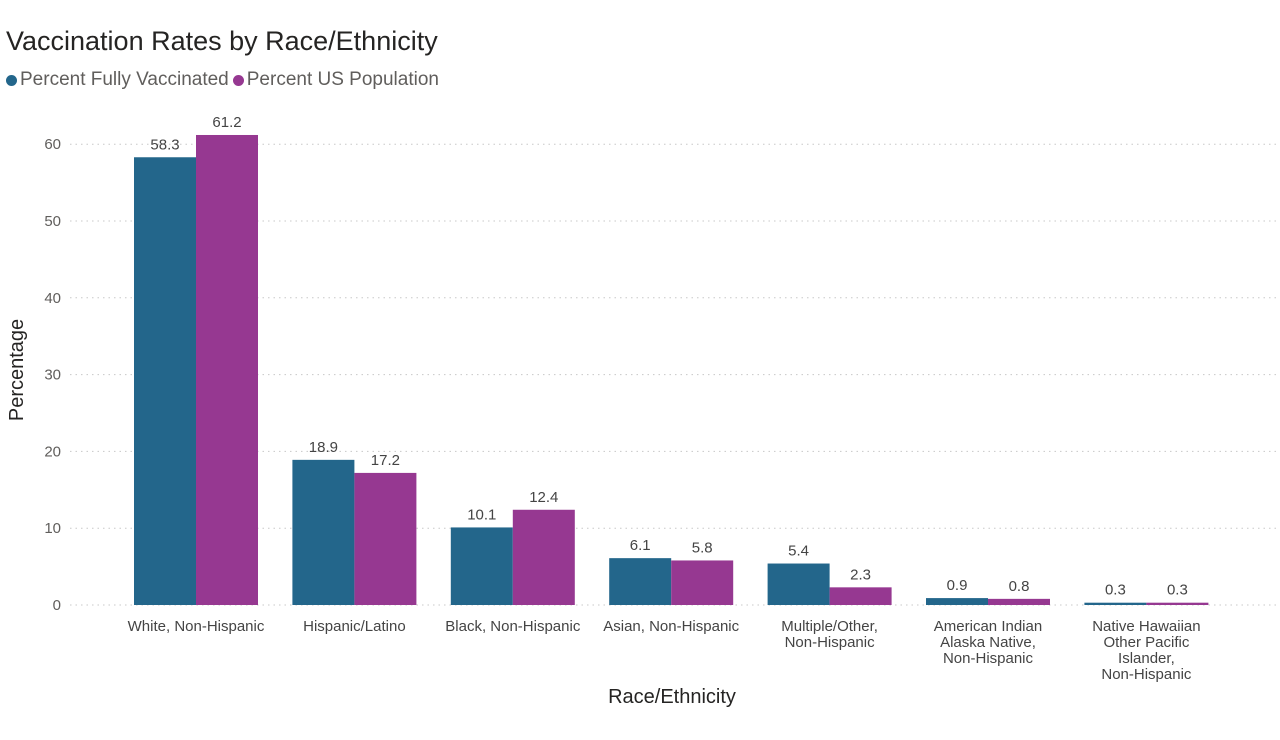 Image resolution: width=1280 pixels, height=740 pixels. I want to click on y-tick-label: 30, so click(52, 375).